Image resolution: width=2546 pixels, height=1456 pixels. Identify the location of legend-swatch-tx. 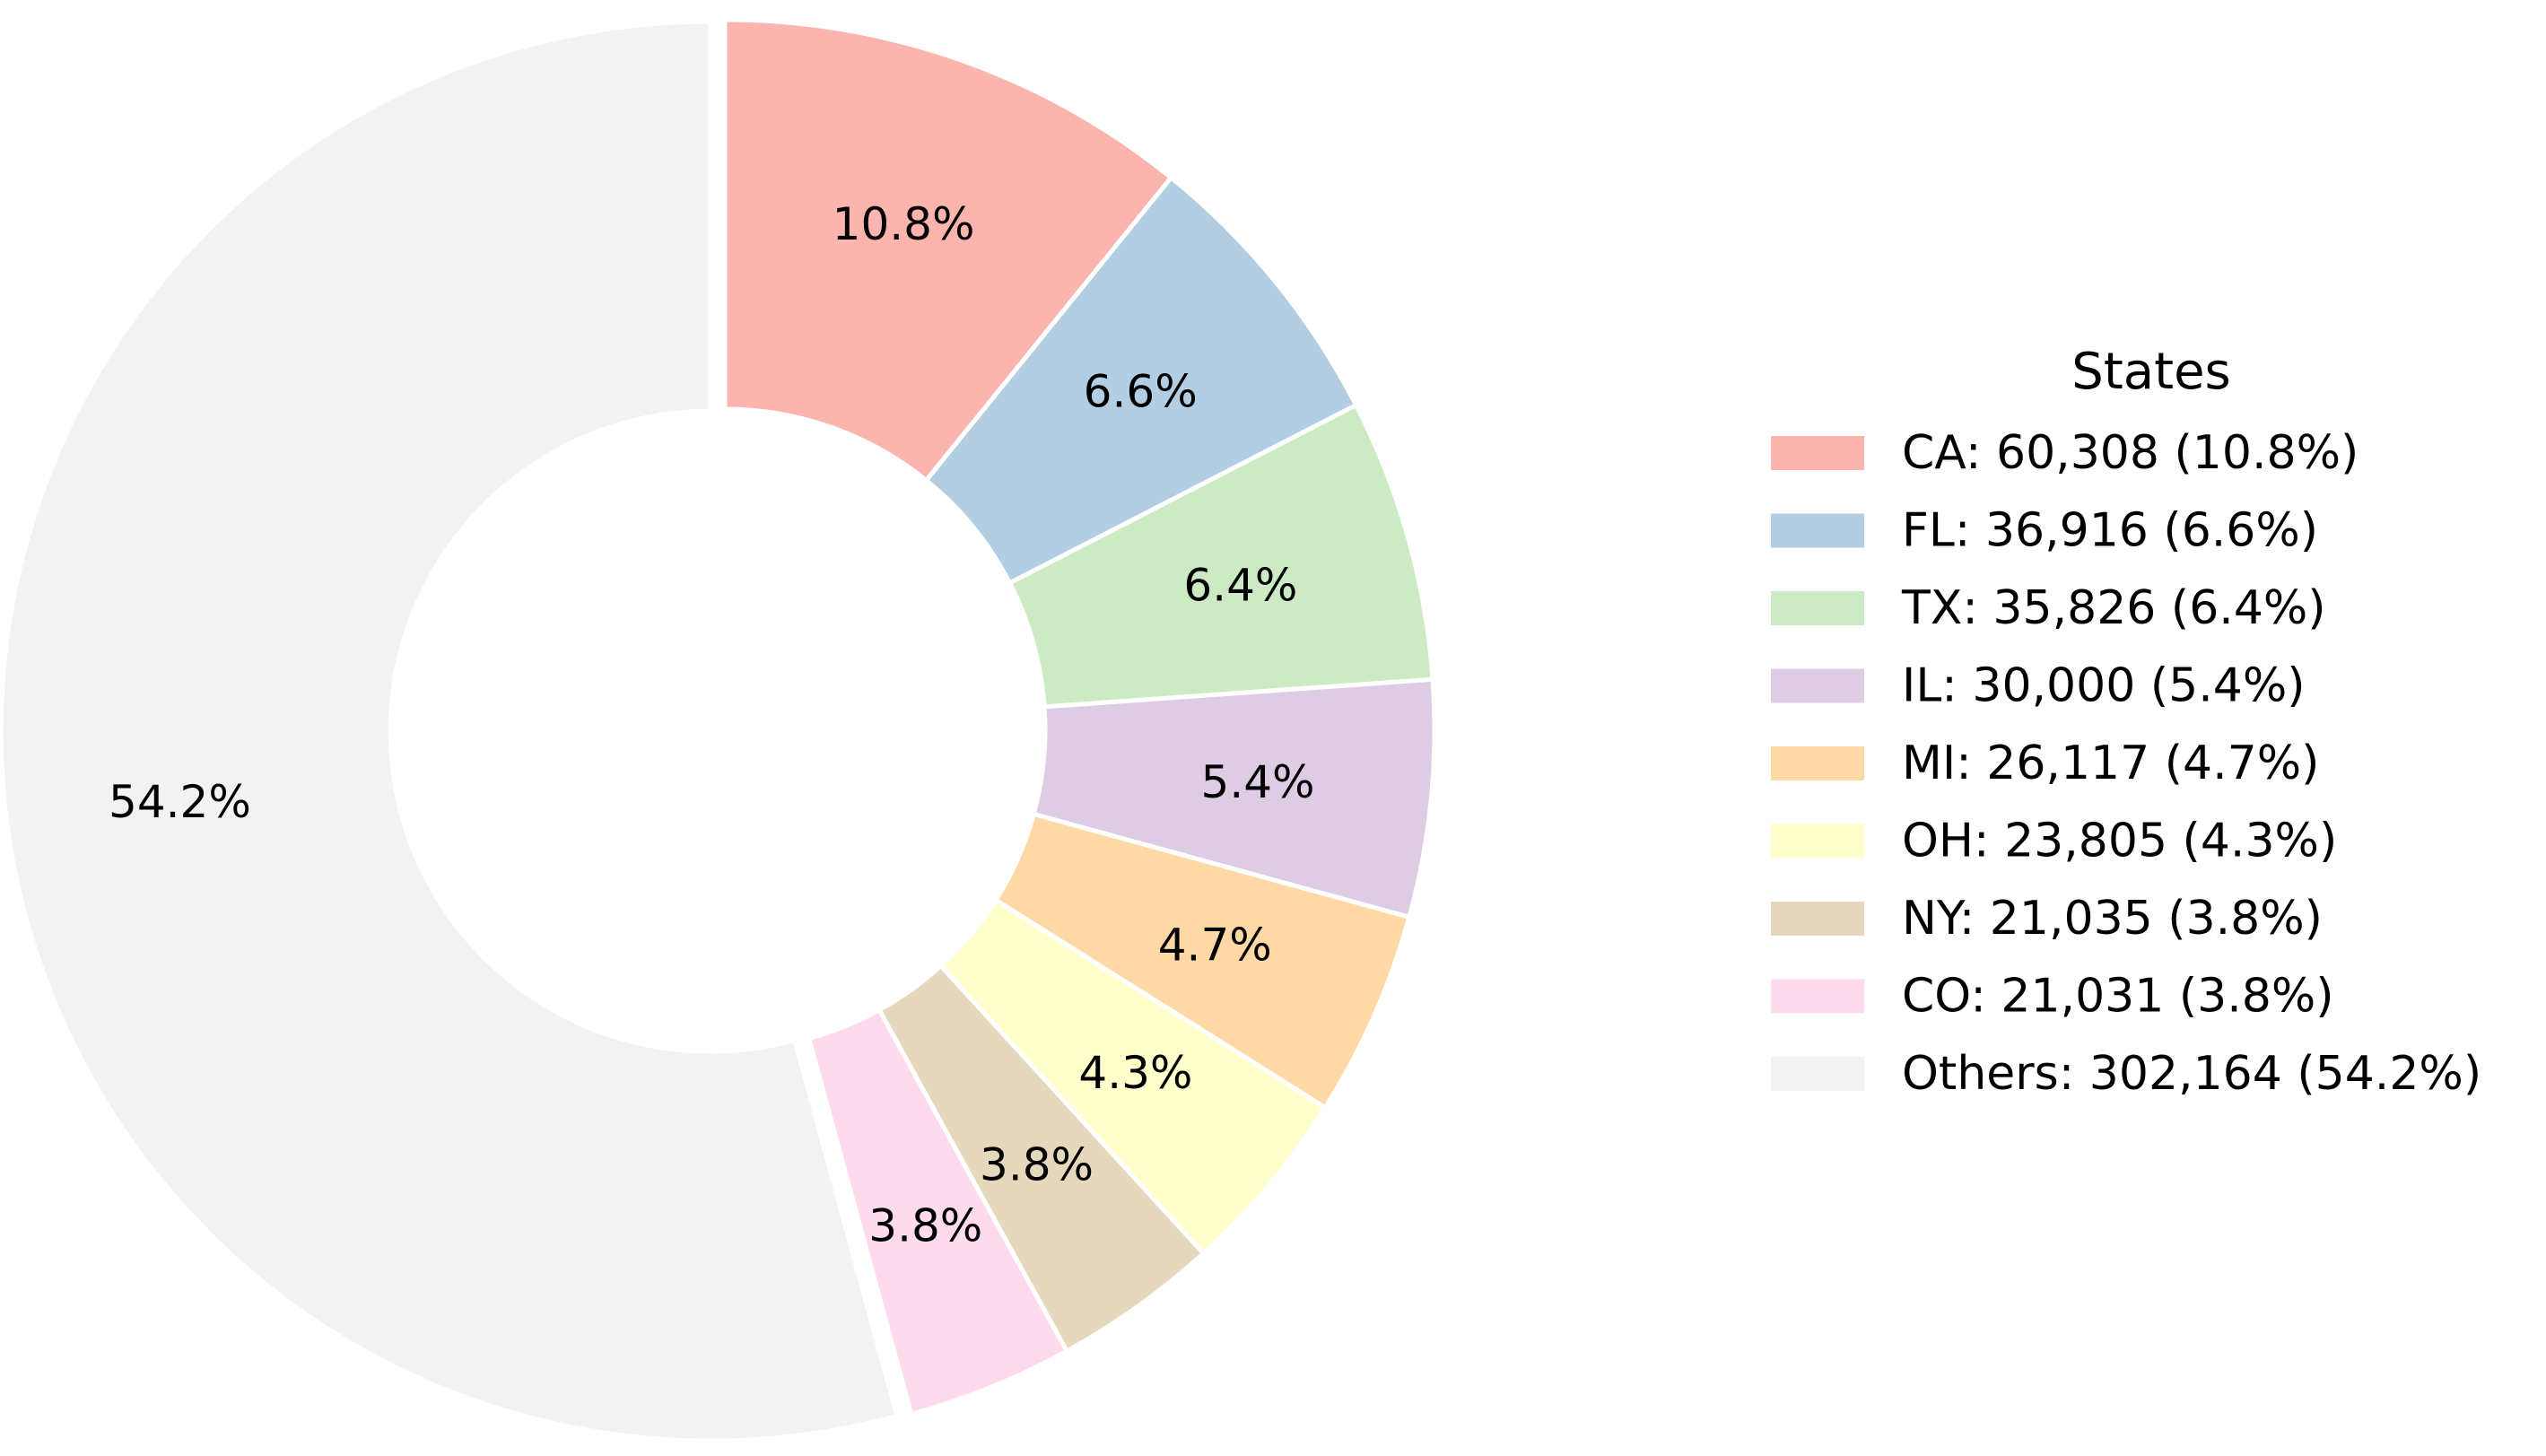
(1817, 608).